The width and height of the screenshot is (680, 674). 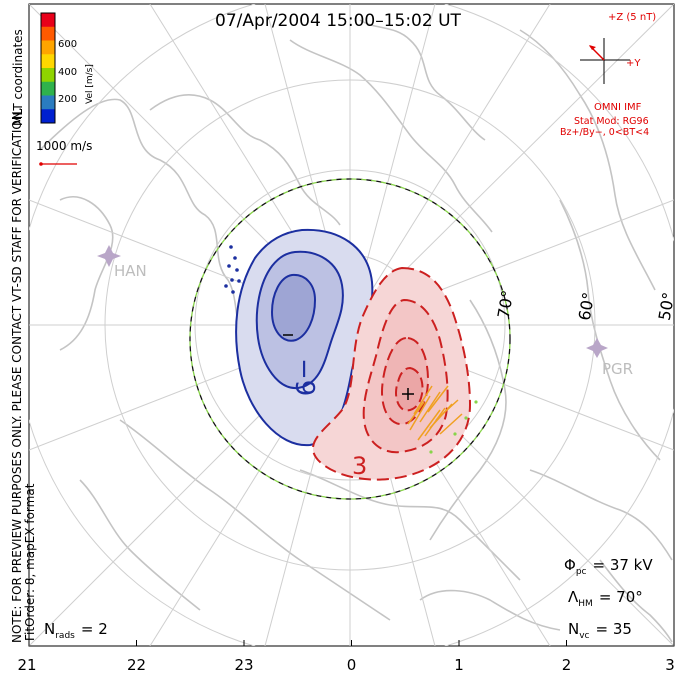 I want to click on lat-label-70: 70°, so click(x=506, y=304).